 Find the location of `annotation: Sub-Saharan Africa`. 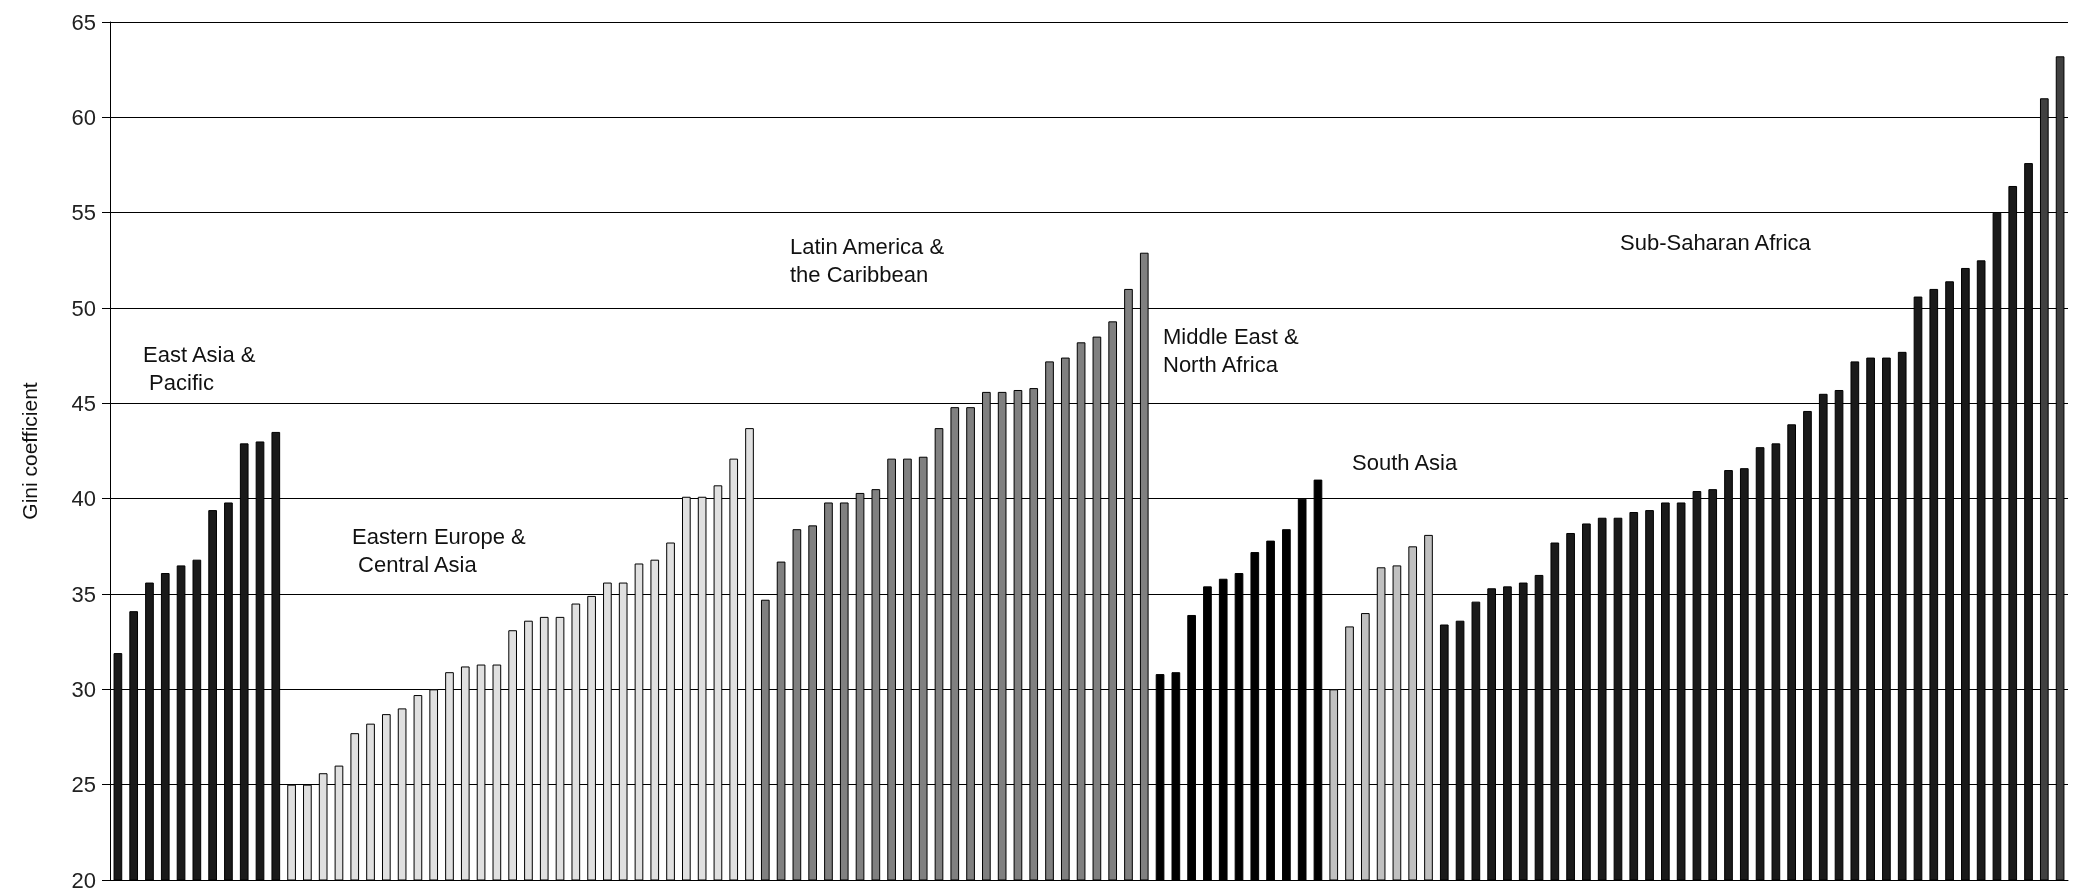

annotation: Sub-Saharan Africa is located at coordinates (1716, 242).